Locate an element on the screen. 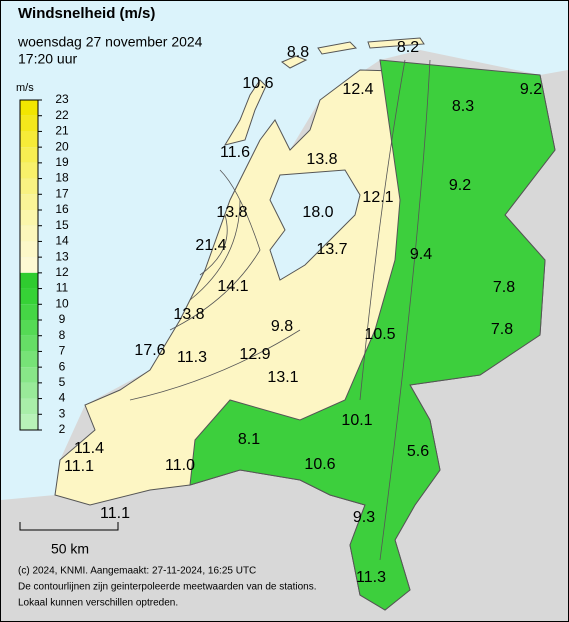 Image resolution: width=569 pixels, height=622 pixels. station-value: 9.4 is located at coordinates (421, 254).